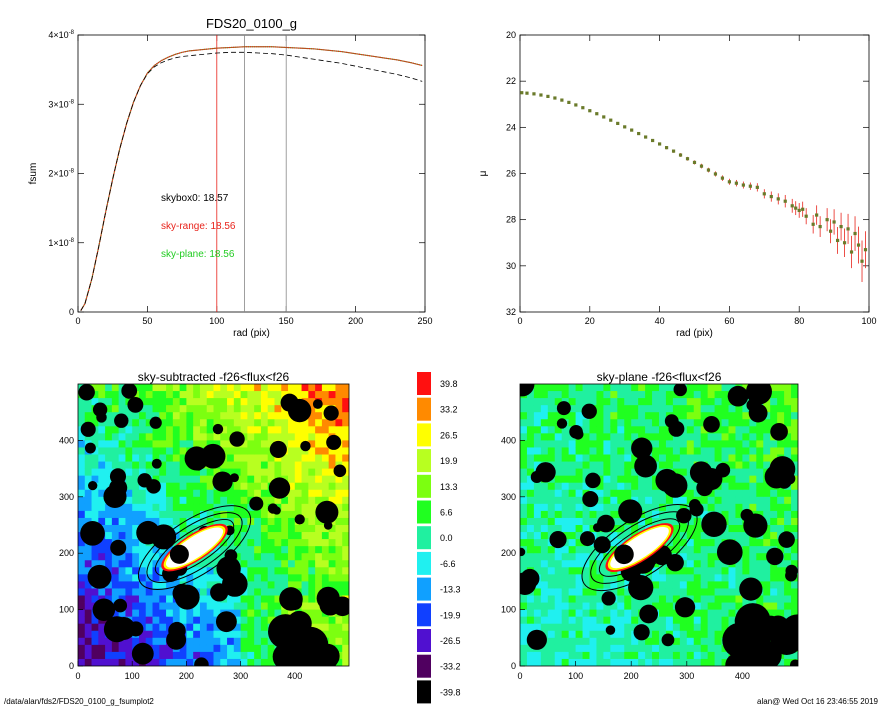 The width and height of the screenshot is (885, 708). Describe the element at coordinates (575, 676) in the screenshot. I see `x-tick-label: 100` at that location.